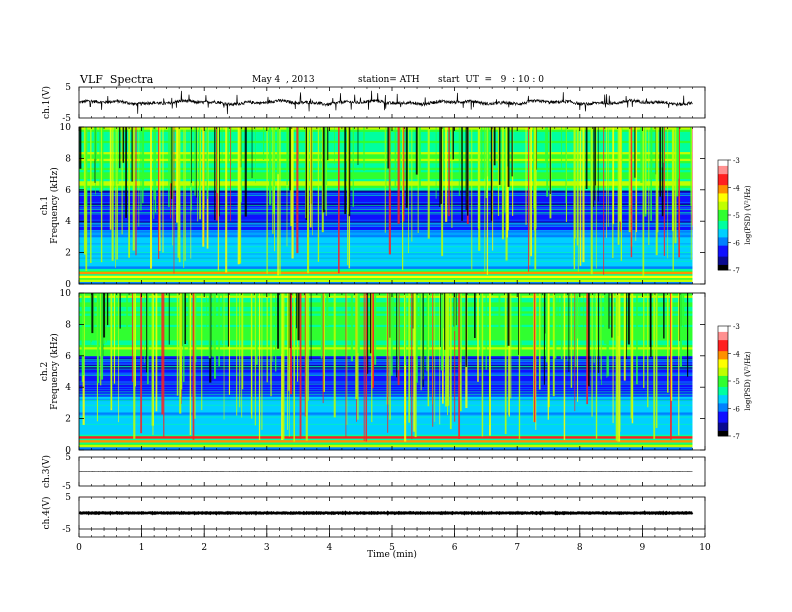 The height and width of the screenshot is (612, 792). I want to click on ch3-waveform-ylabel: ch.3(V), so click(46, 471).